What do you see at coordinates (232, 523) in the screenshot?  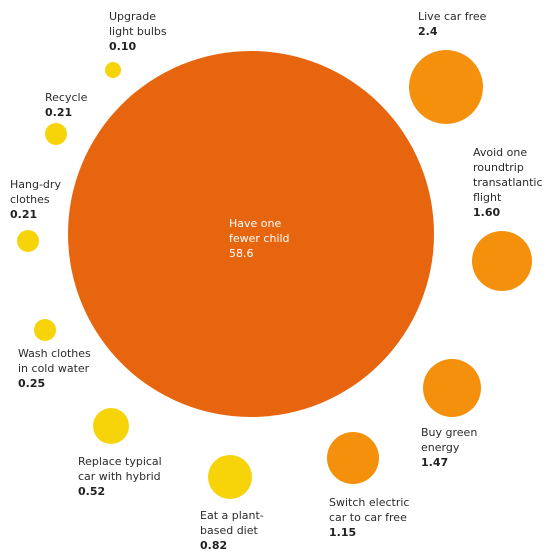 I see `bubble-label-name: Eat a plant- based diet` at bounding box center [232, 523].